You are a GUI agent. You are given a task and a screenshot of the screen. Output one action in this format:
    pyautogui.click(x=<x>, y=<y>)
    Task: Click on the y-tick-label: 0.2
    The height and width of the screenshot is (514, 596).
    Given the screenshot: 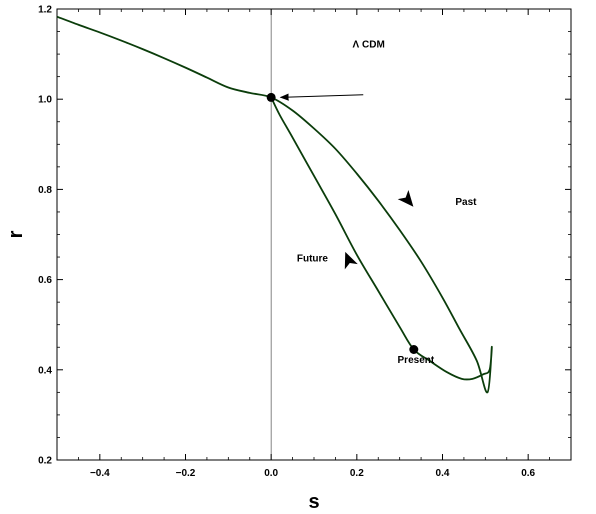 What is the action you would take?
    pyautogui.click(x=45, y=461)
    